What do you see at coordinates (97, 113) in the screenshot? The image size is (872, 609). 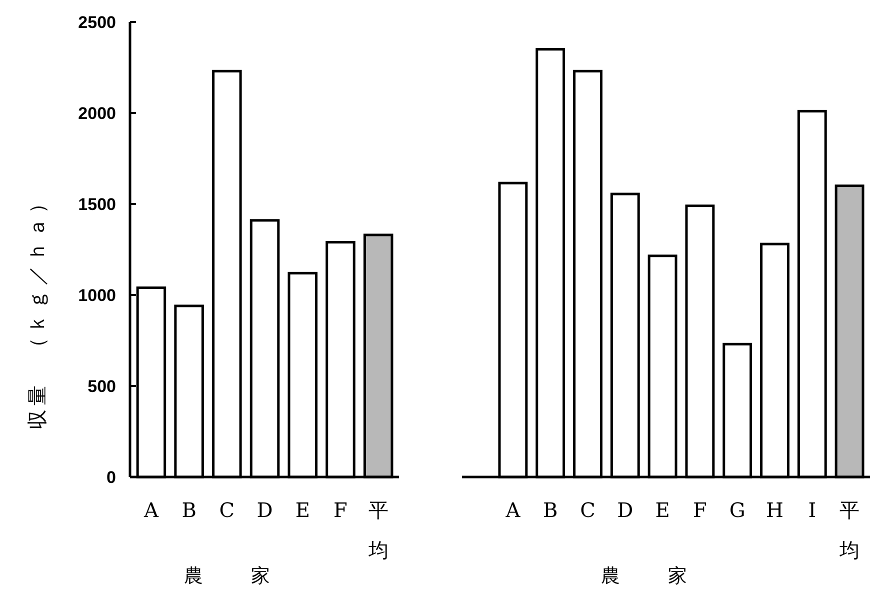 I see `y-tick-label: 2000` at bounding box center [97, 113].